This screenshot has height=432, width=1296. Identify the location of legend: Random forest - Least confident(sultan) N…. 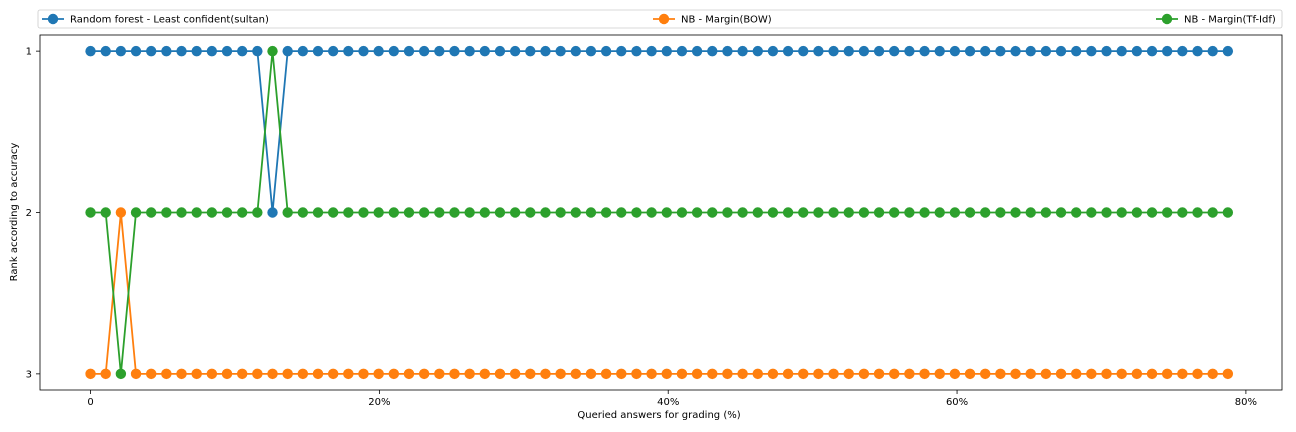
(660, 19).